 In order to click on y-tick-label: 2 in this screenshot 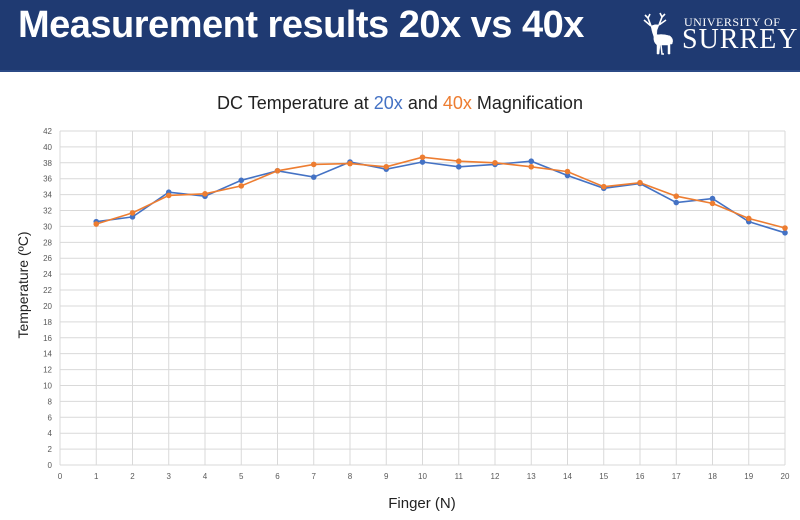, I will do `click(50, 449)`.